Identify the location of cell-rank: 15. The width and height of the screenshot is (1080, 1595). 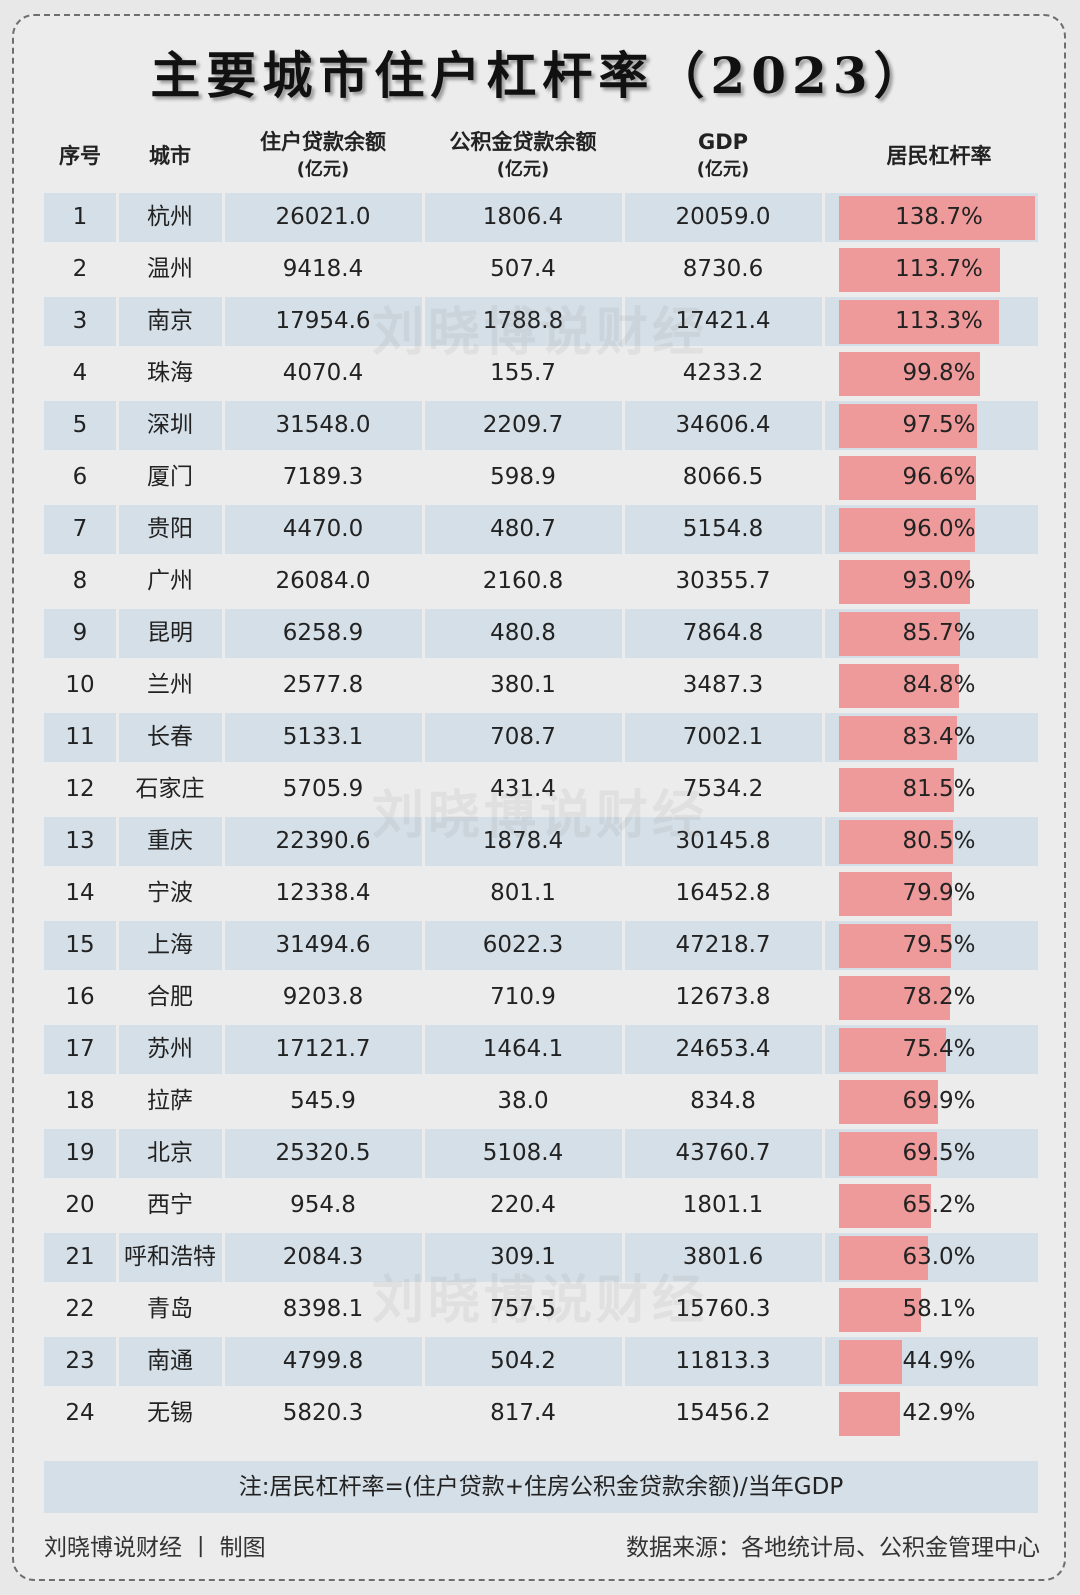
(80, 945).